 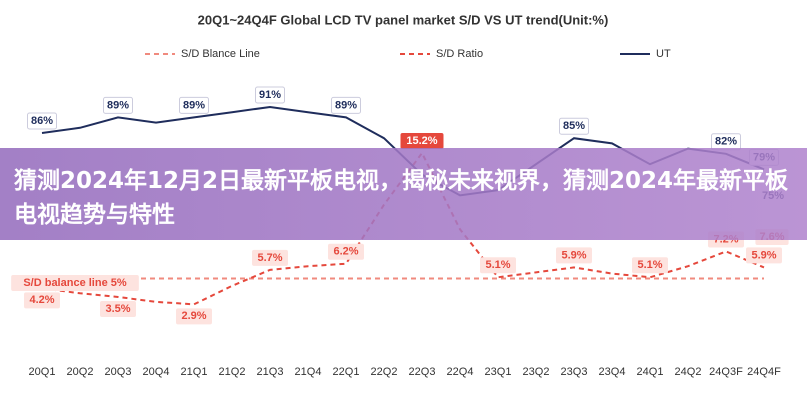 What do you see at coordinates (726, 372) in the screenshot?
I see `x-tick-label: 24Q3F` at bounding box center [726, 372].